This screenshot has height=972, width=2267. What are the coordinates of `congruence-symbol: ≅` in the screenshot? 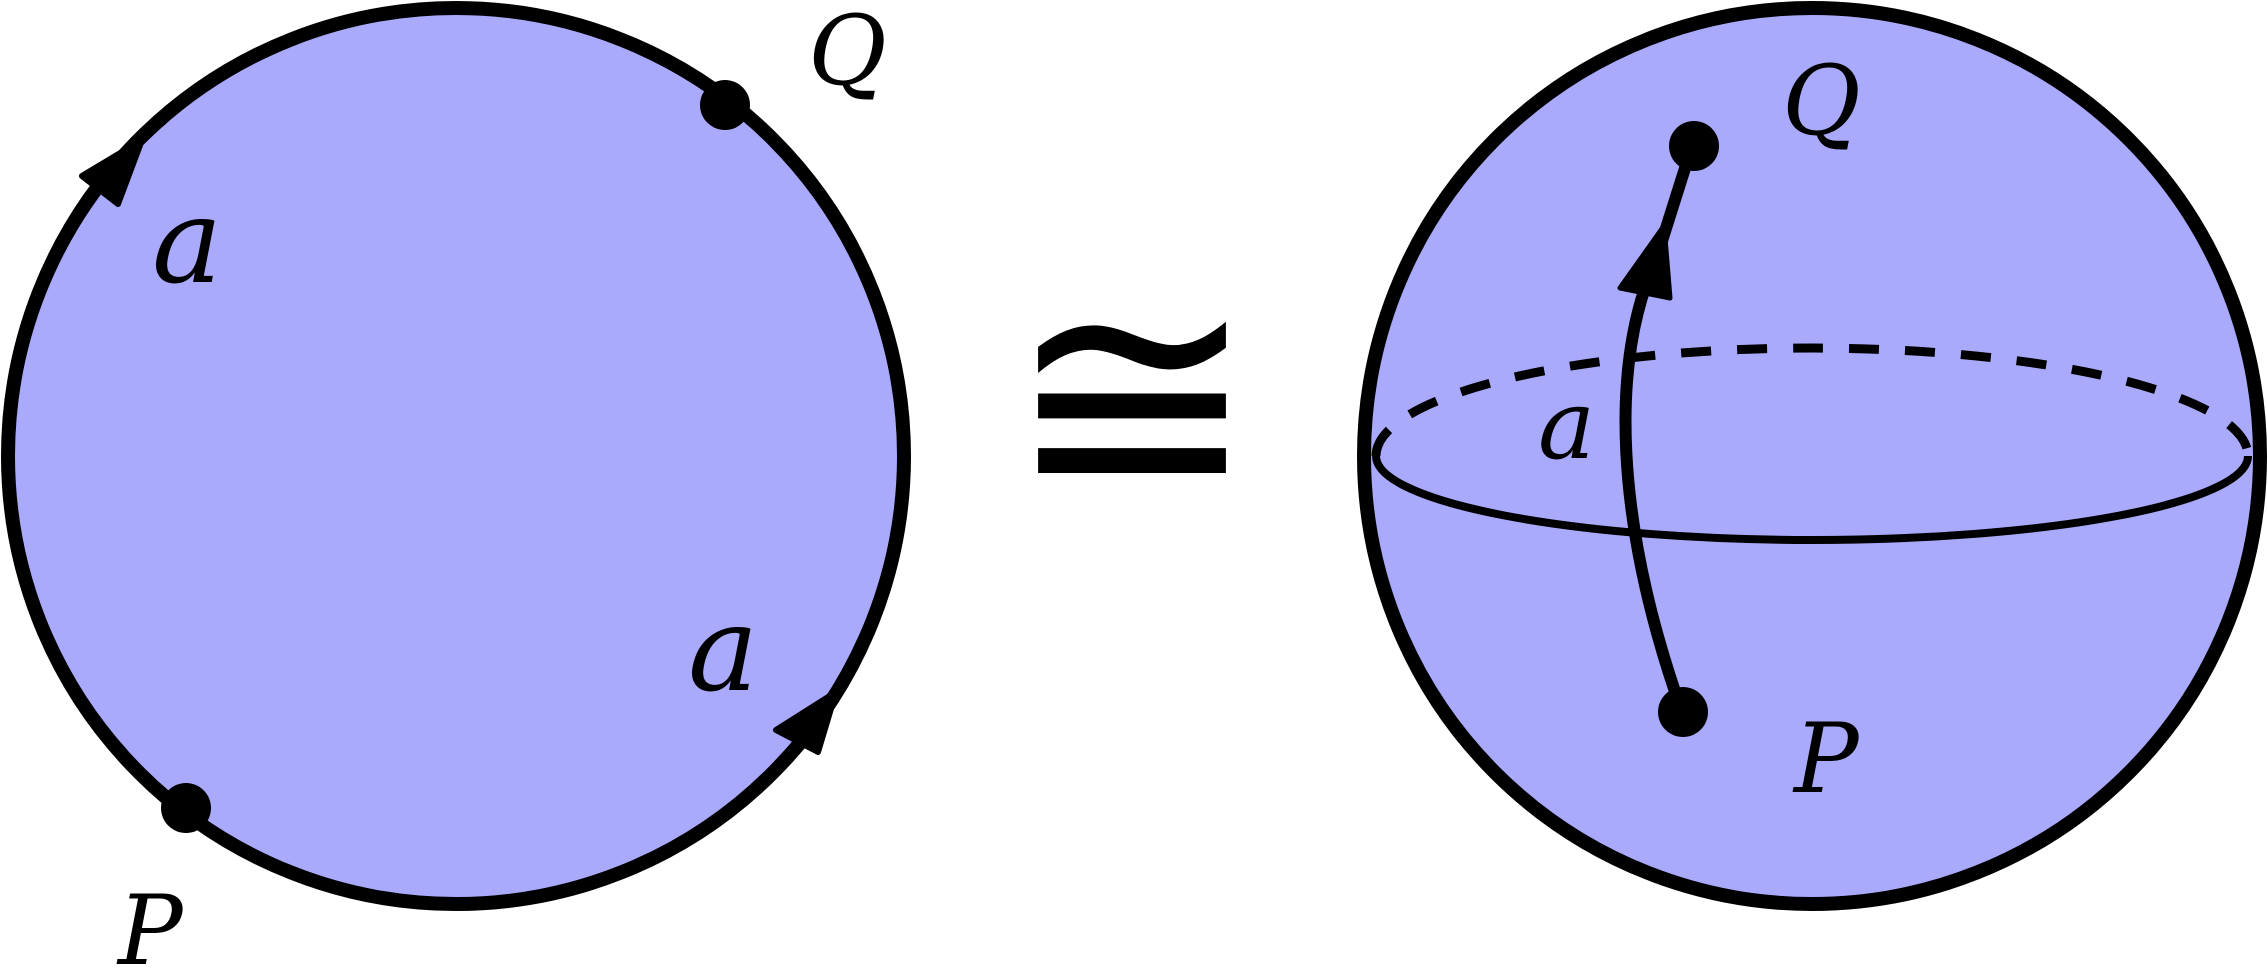 It's located at (1131, 396).